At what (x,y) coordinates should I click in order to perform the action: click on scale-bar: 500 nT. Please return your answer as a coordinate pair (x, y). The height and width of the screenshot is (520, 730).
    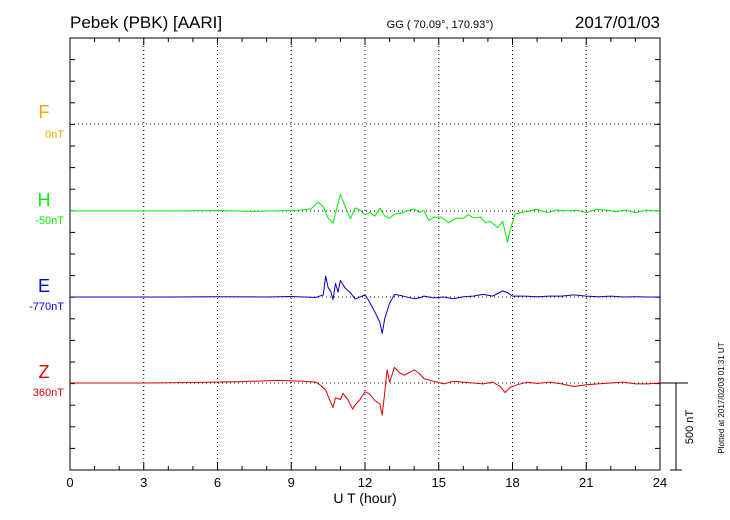
    Looking at the image, I should click on (678, 426).